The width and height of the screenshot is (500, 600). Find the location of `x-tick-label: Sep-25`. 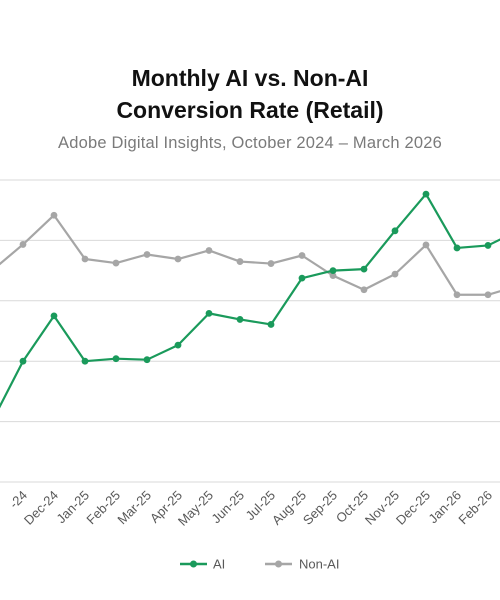

x-tick-label: Sep-25 is located at coordinates (320, 508).